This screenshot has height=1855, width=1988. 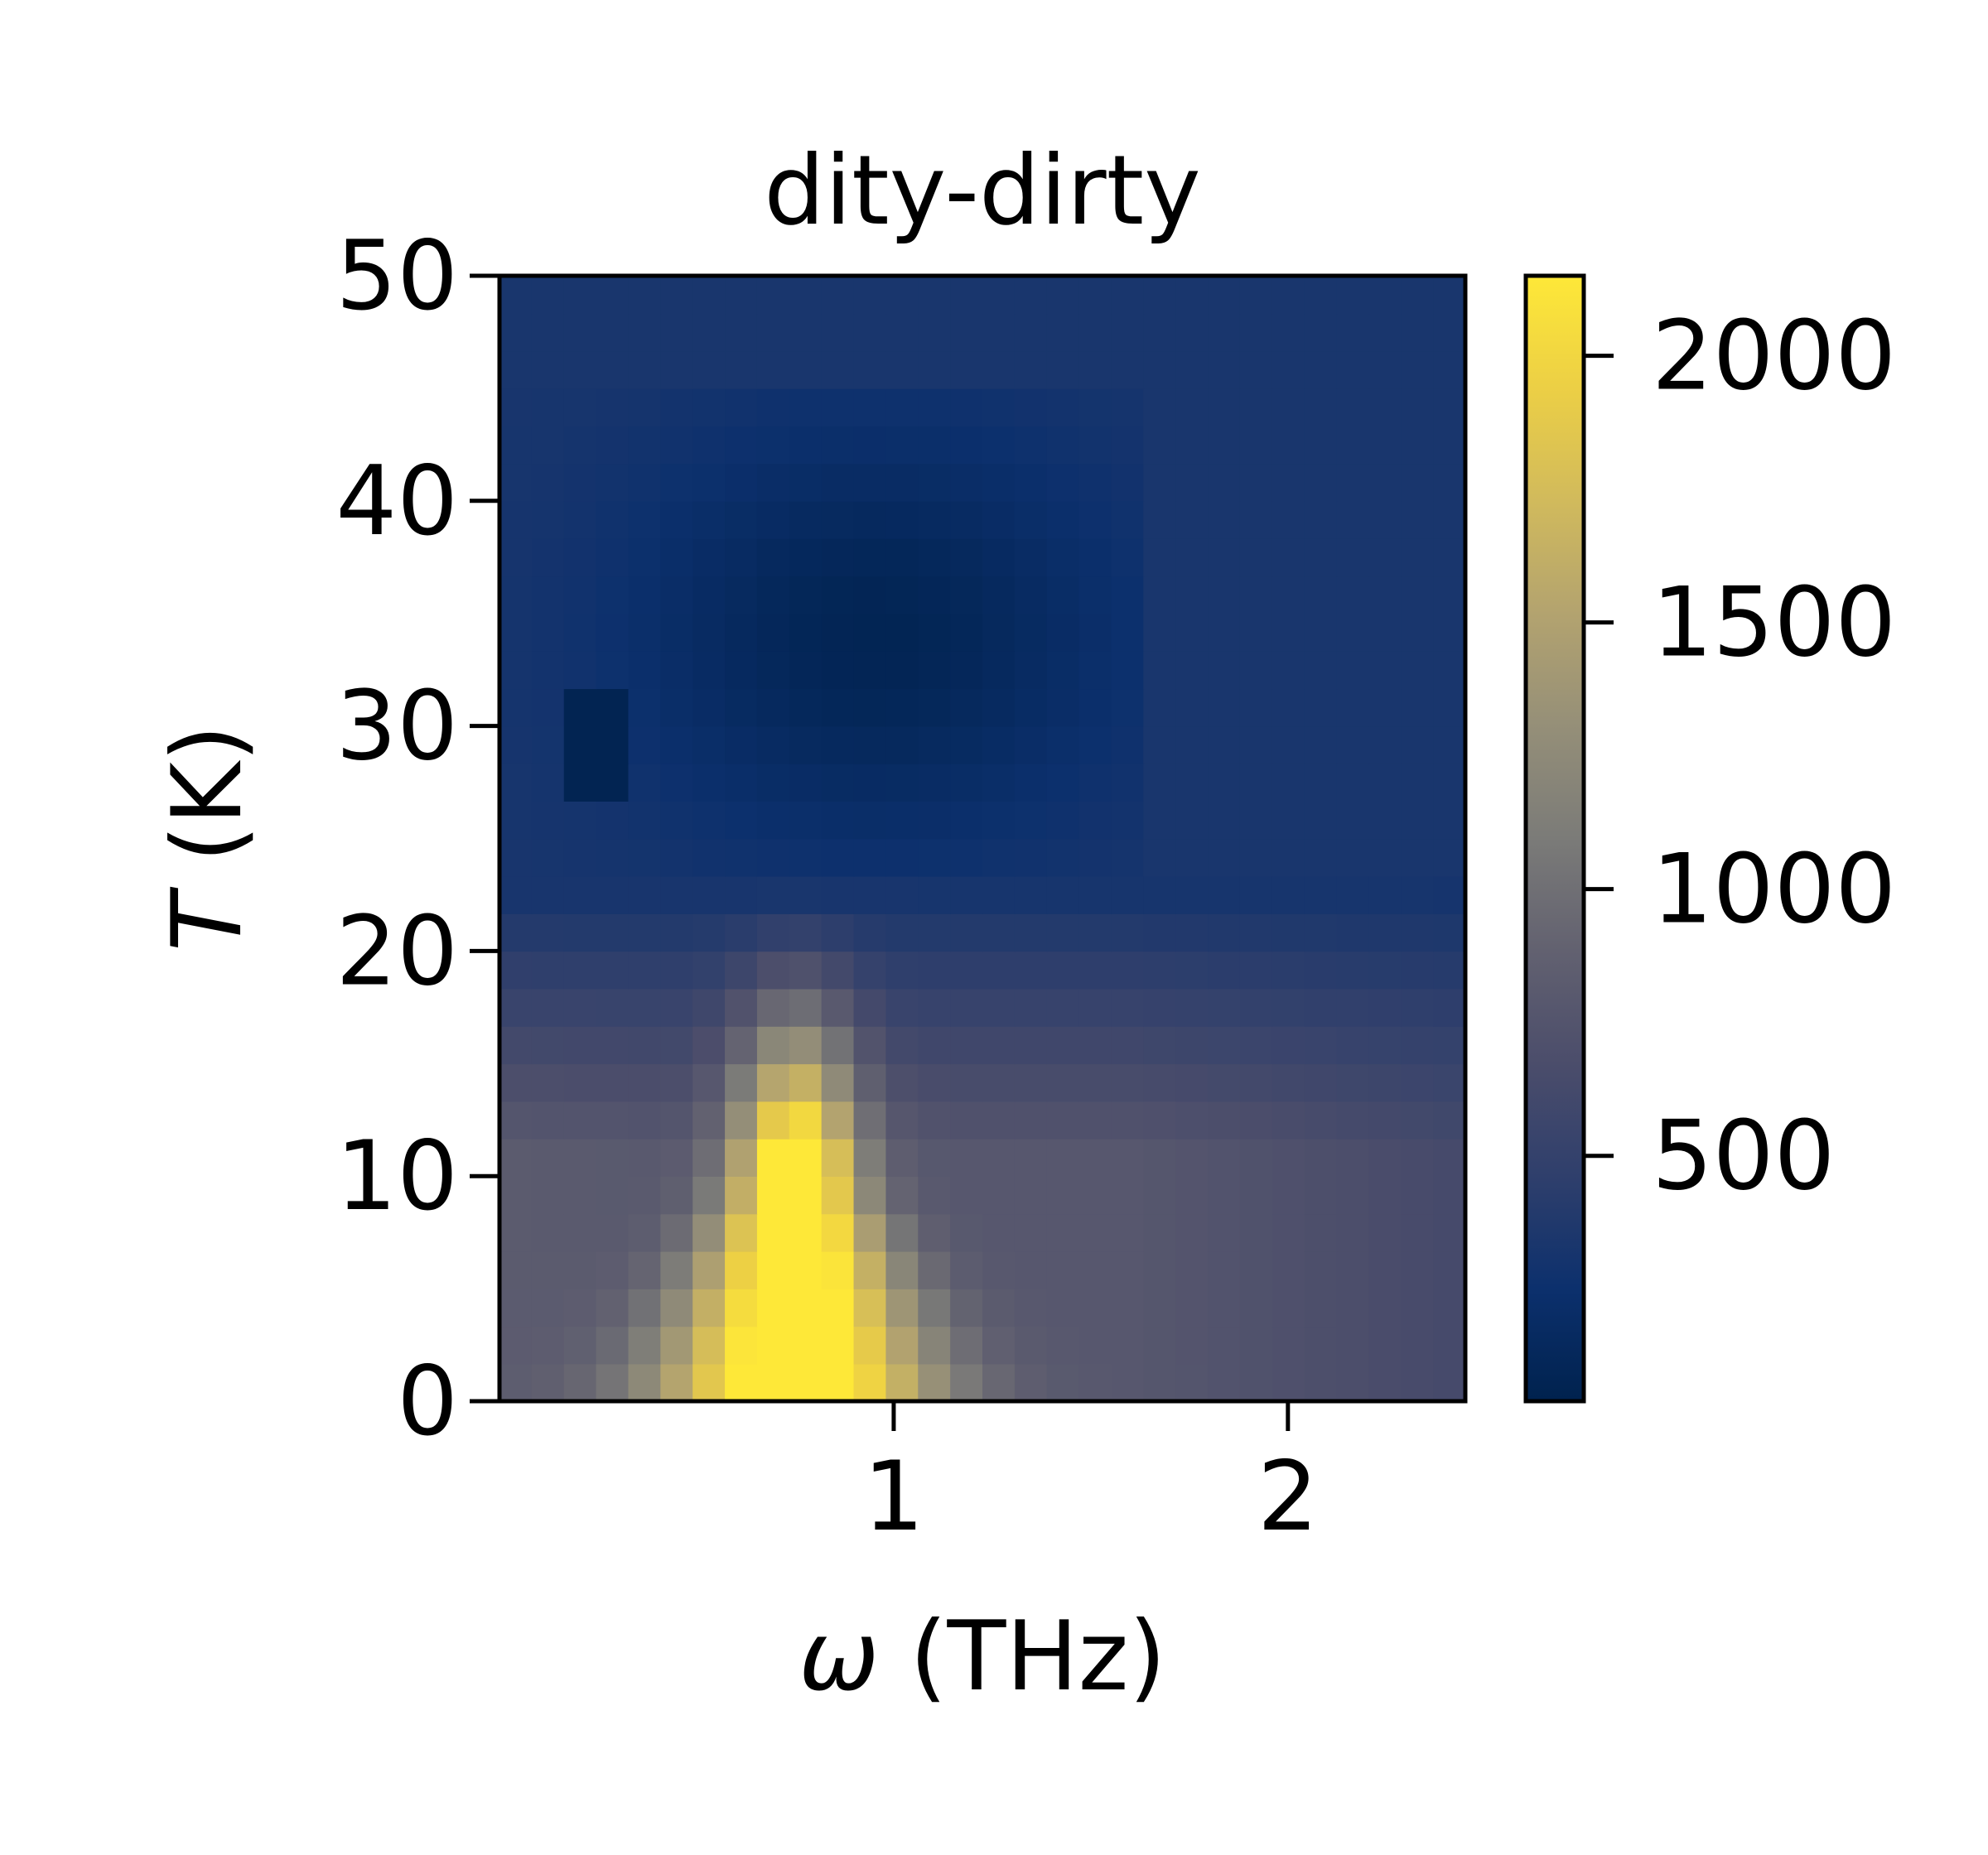 I want to click on y-tick-label: 50, so click(x=396, y=276).